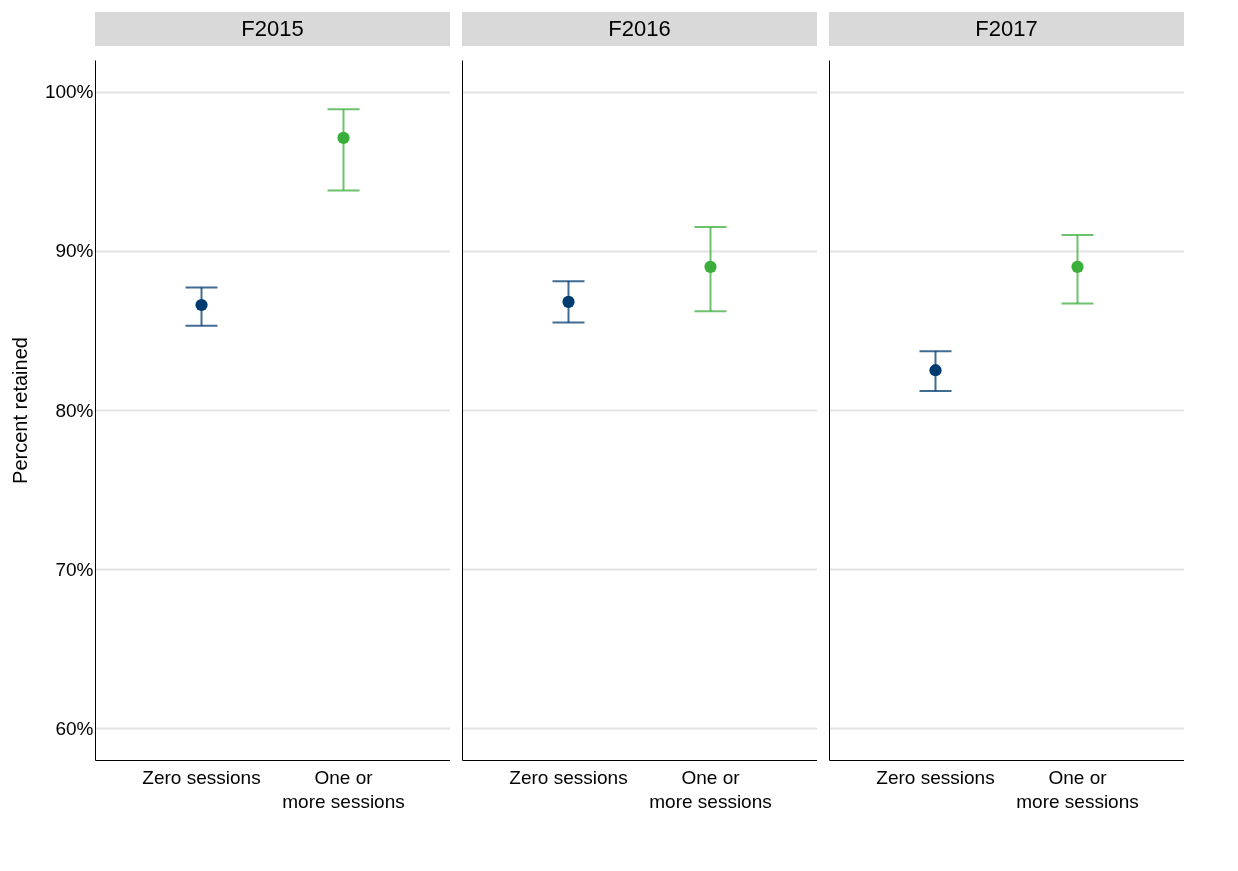 This screenshot has width=1238, height=871. Describe the element at coordinates (69, 92) in the screenshot. I see `y-tick-label: 100%` at that location.